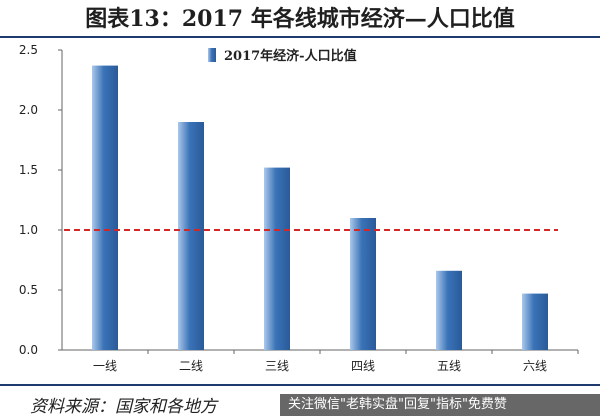  Describe the element at coordinates (28, 350) in the screenshot. I see `y-tick-label: 0.0` at that location.